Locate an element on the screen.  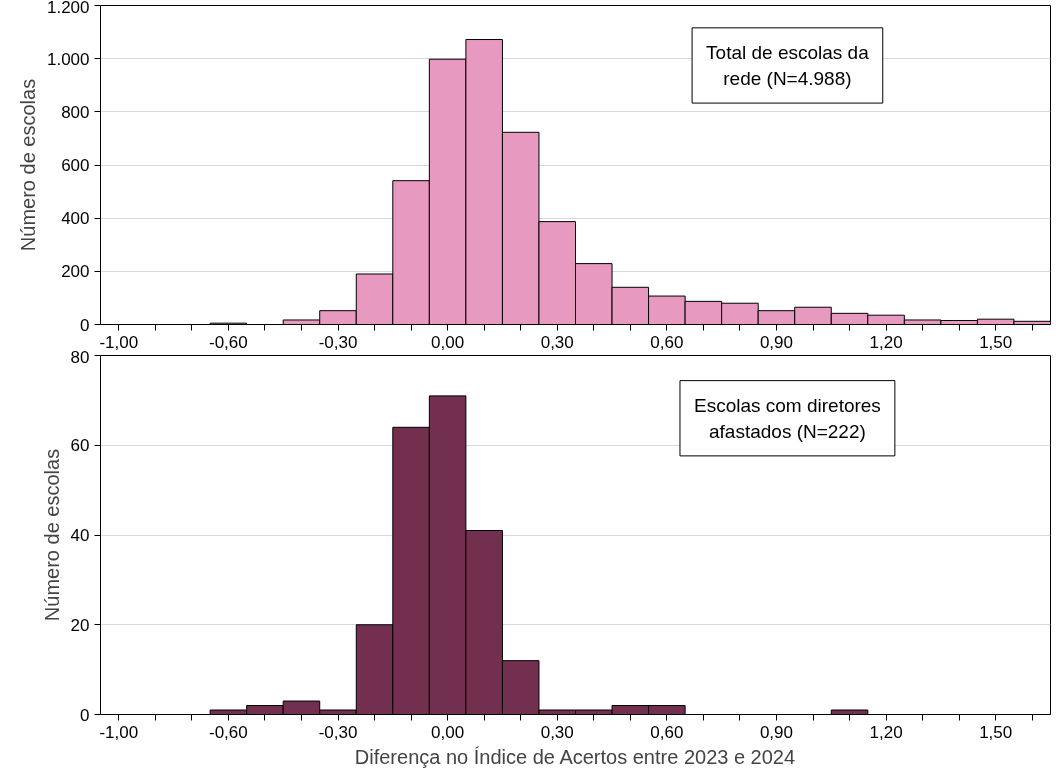
y-tick-label: 800 is located at coordinates (75, 112).